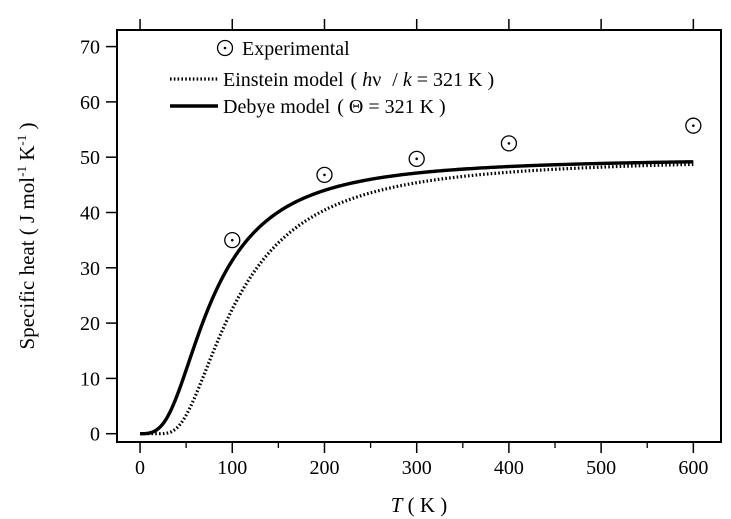  What do you see at coordinates (27, 263) in the screenshot?
I see `y-axis-label-main: Specific heat ( J mol` at bounding box center [27, 263].